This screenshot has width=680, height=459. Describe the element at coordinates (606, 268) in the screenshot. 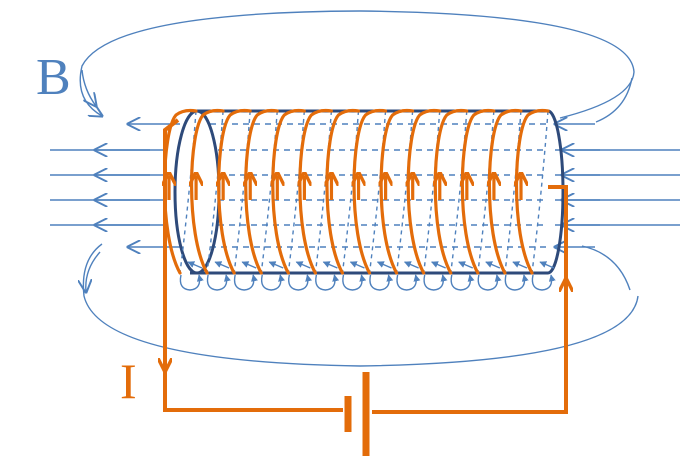

I see `bottom-right-arc` at that location.